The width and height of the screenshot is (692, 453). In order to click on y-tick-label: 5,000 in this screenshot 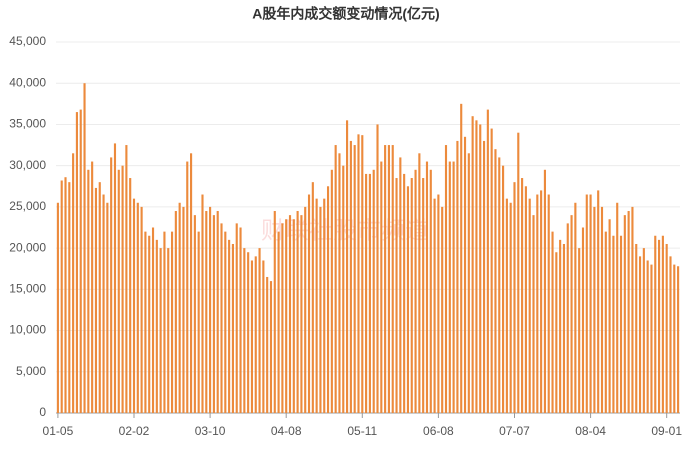, I will do `click(31, 371)`.